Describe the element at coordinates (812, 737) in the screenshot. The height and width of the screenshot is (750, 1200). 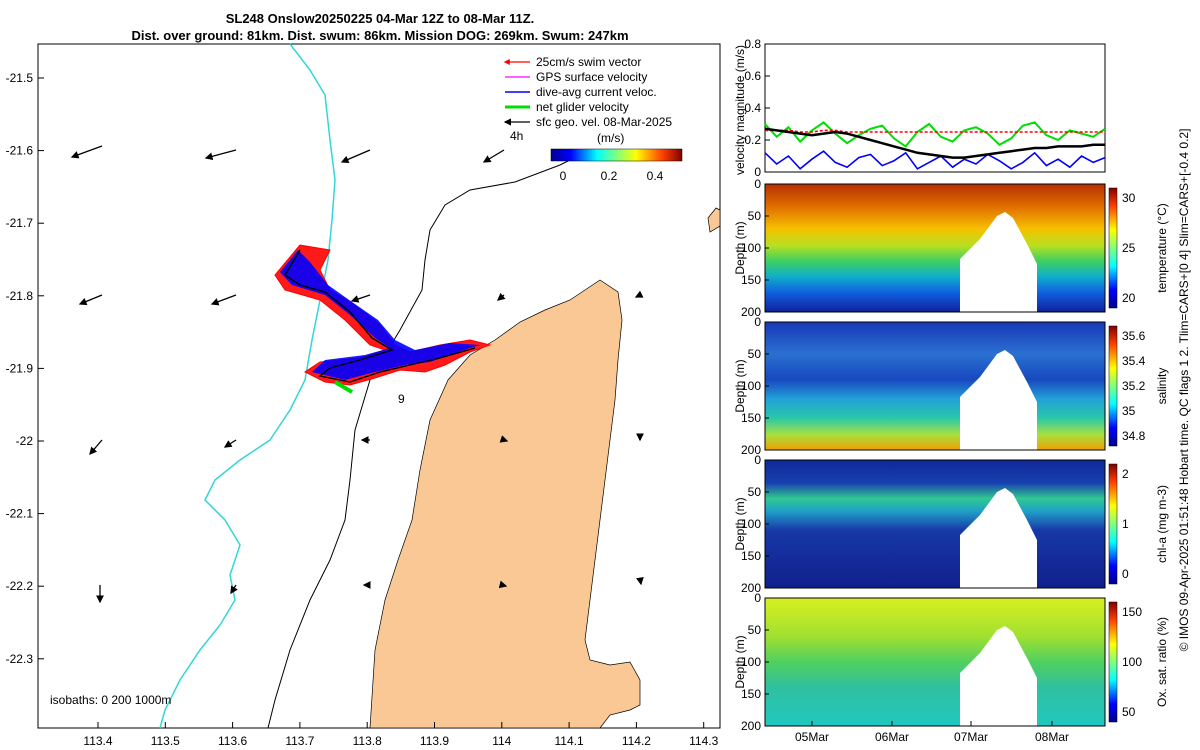
I see `time-tick-label: 05Mar` at that location.